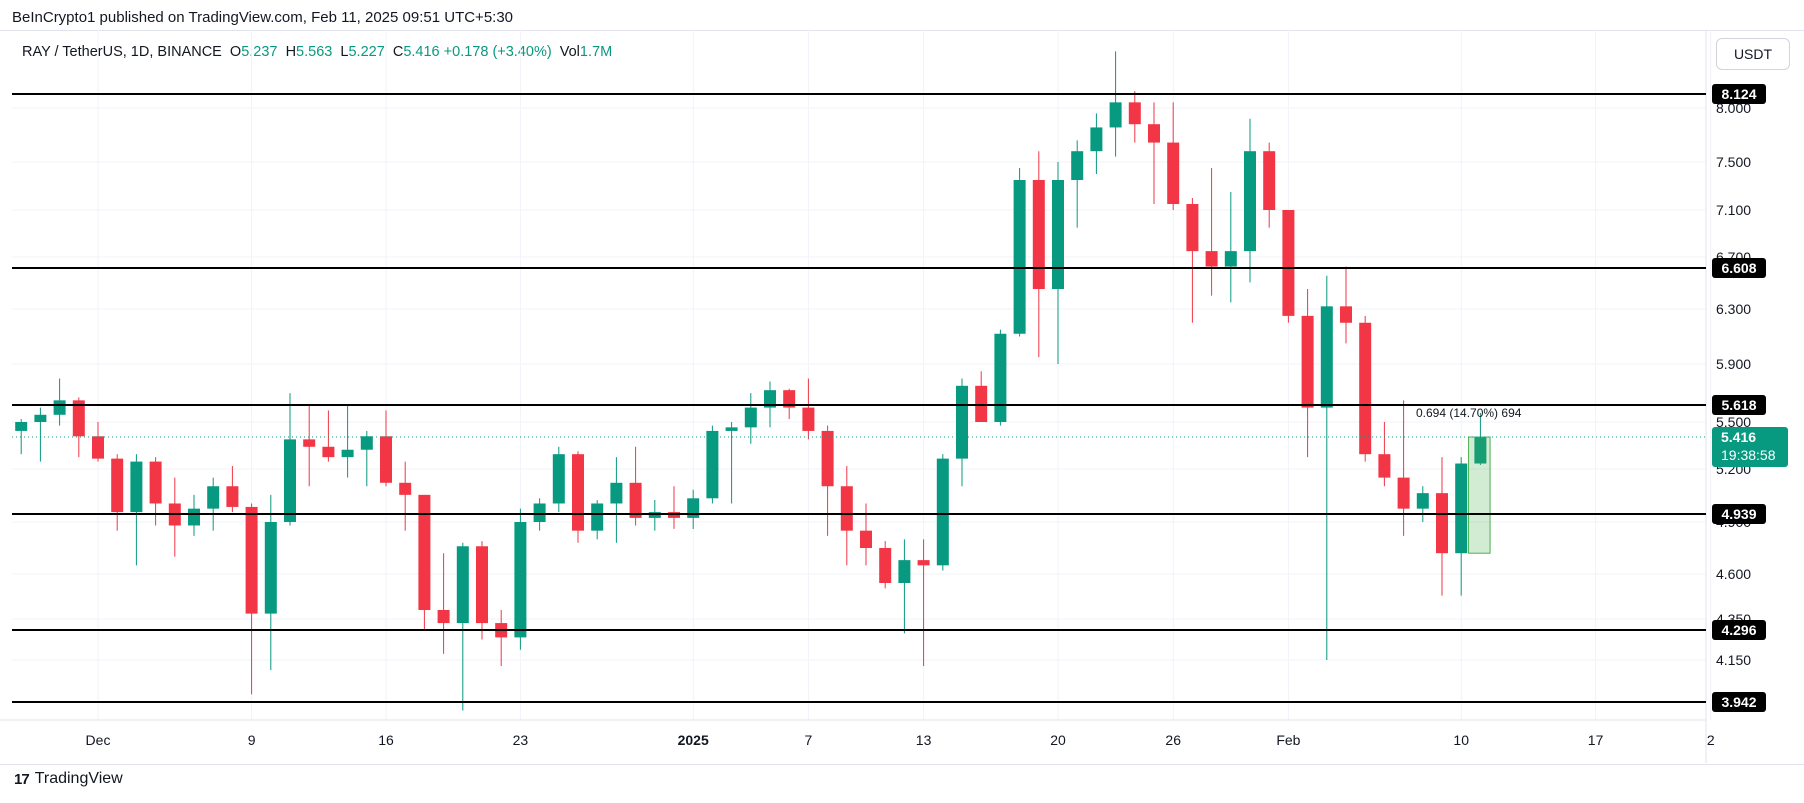 The width and height of the screenshot is (1804, 803). I want to click on x-tick-label: 17, so click(1596, 740).